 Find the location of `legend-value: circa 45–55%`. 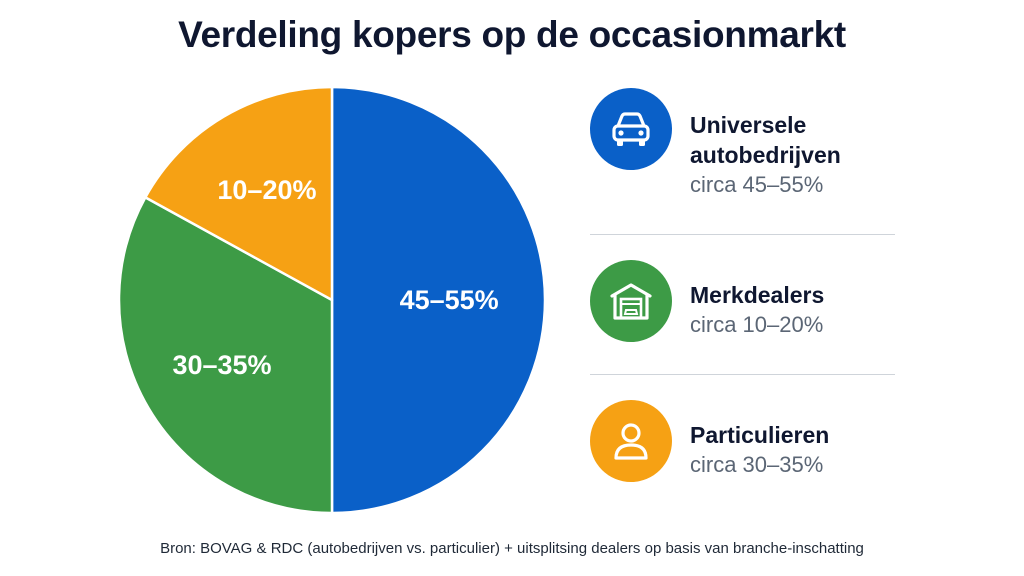

legend-value: circa 45–55% is located at coordinates (757, 184).